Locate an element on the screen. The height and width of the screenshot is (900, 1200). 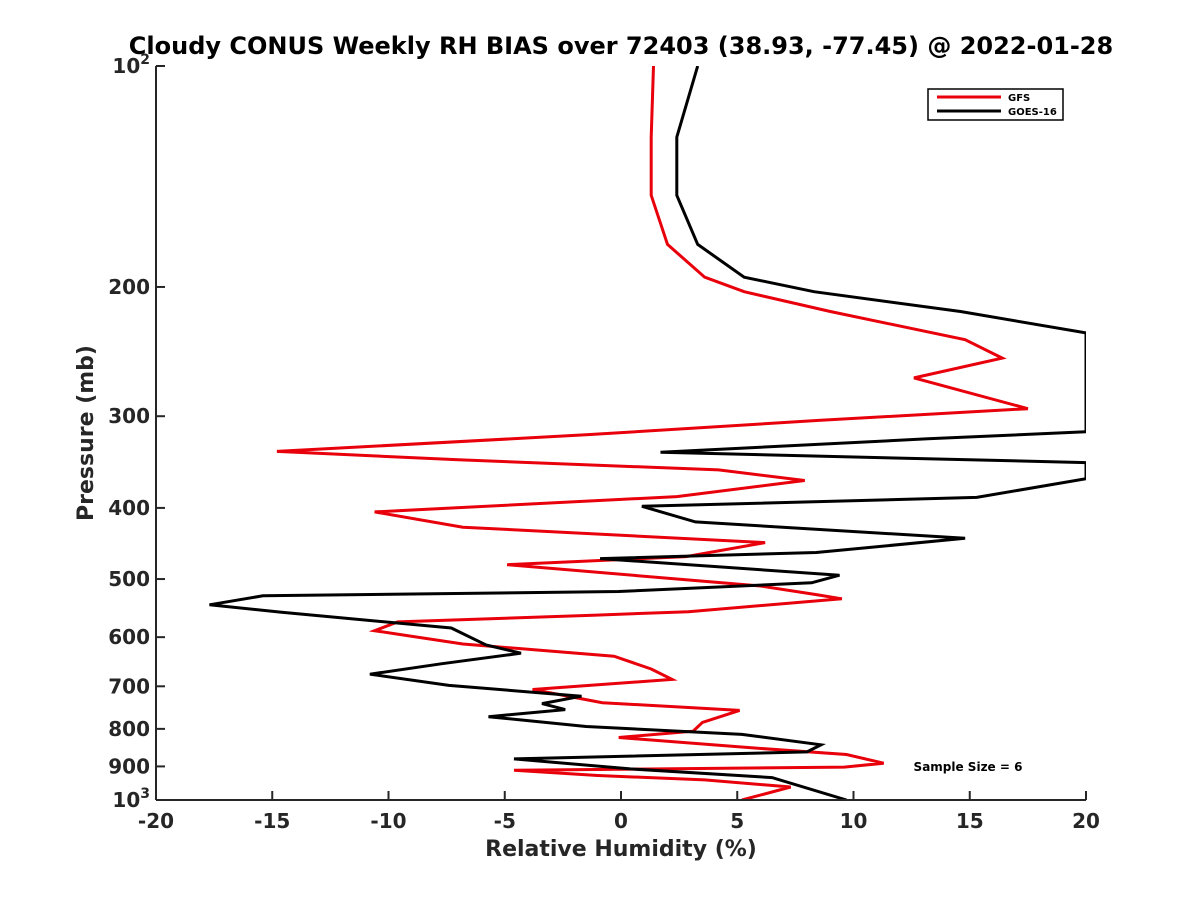
y-tick-label: 800 is located at coordinates (129, 729).